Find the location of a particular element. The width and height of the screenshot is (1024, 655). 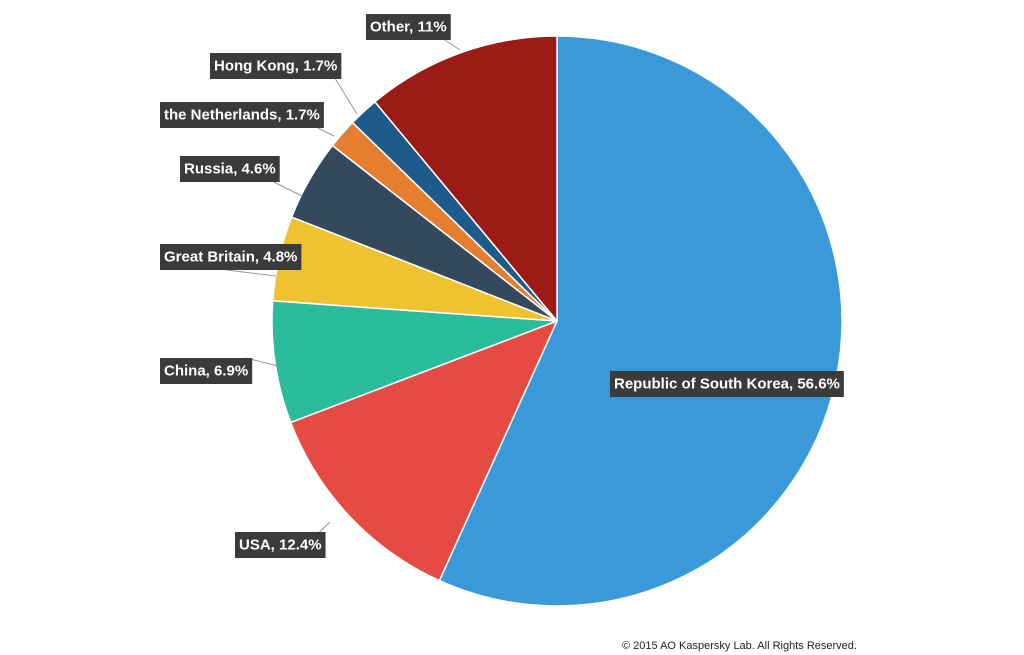

slice-label-7: Other, 11% is located at coordinates (408, 27).